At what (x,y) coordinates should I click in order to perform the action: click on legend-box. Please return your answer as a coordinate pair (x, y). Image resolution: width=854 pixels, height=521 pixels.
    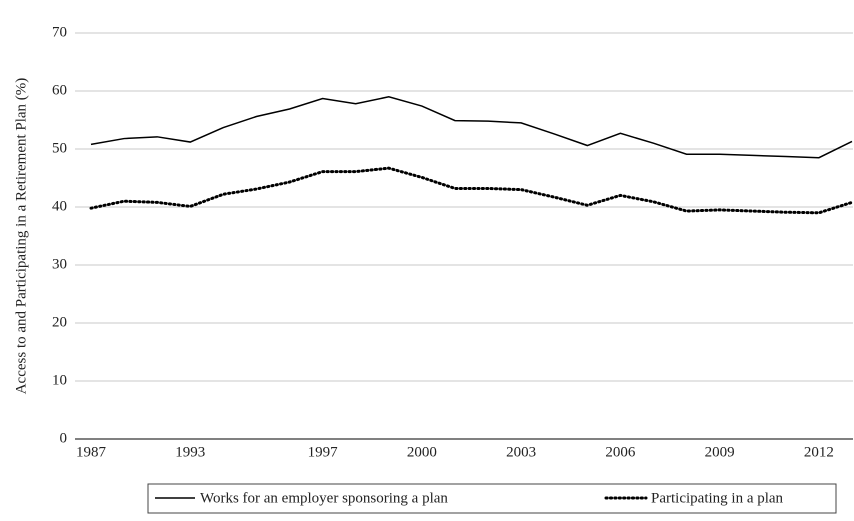
    Looking at the image, I should click on (492, 498).